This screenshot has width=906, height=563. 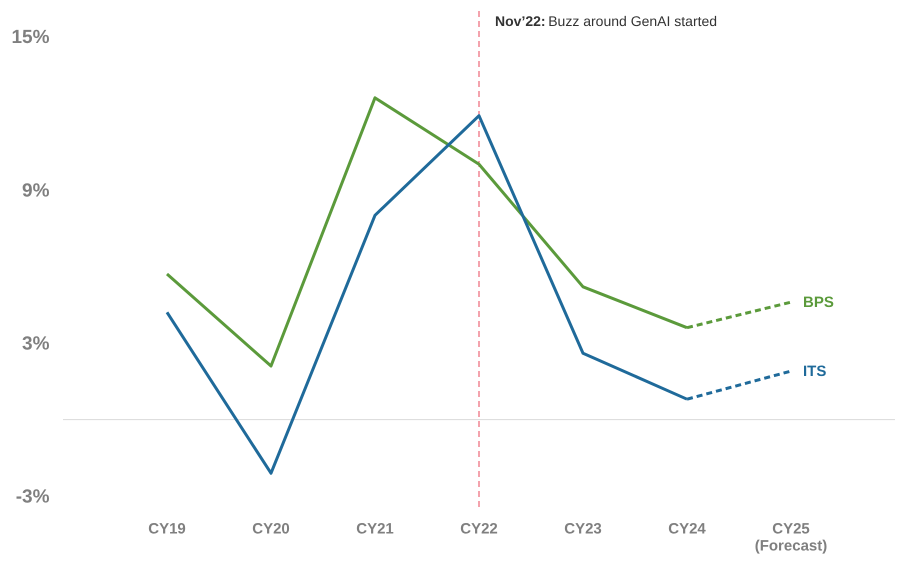 What do you see at coordinates (479, 529) in the screenshot?
I see `x-tick-label: CY22` at bounding box center [479, 529].